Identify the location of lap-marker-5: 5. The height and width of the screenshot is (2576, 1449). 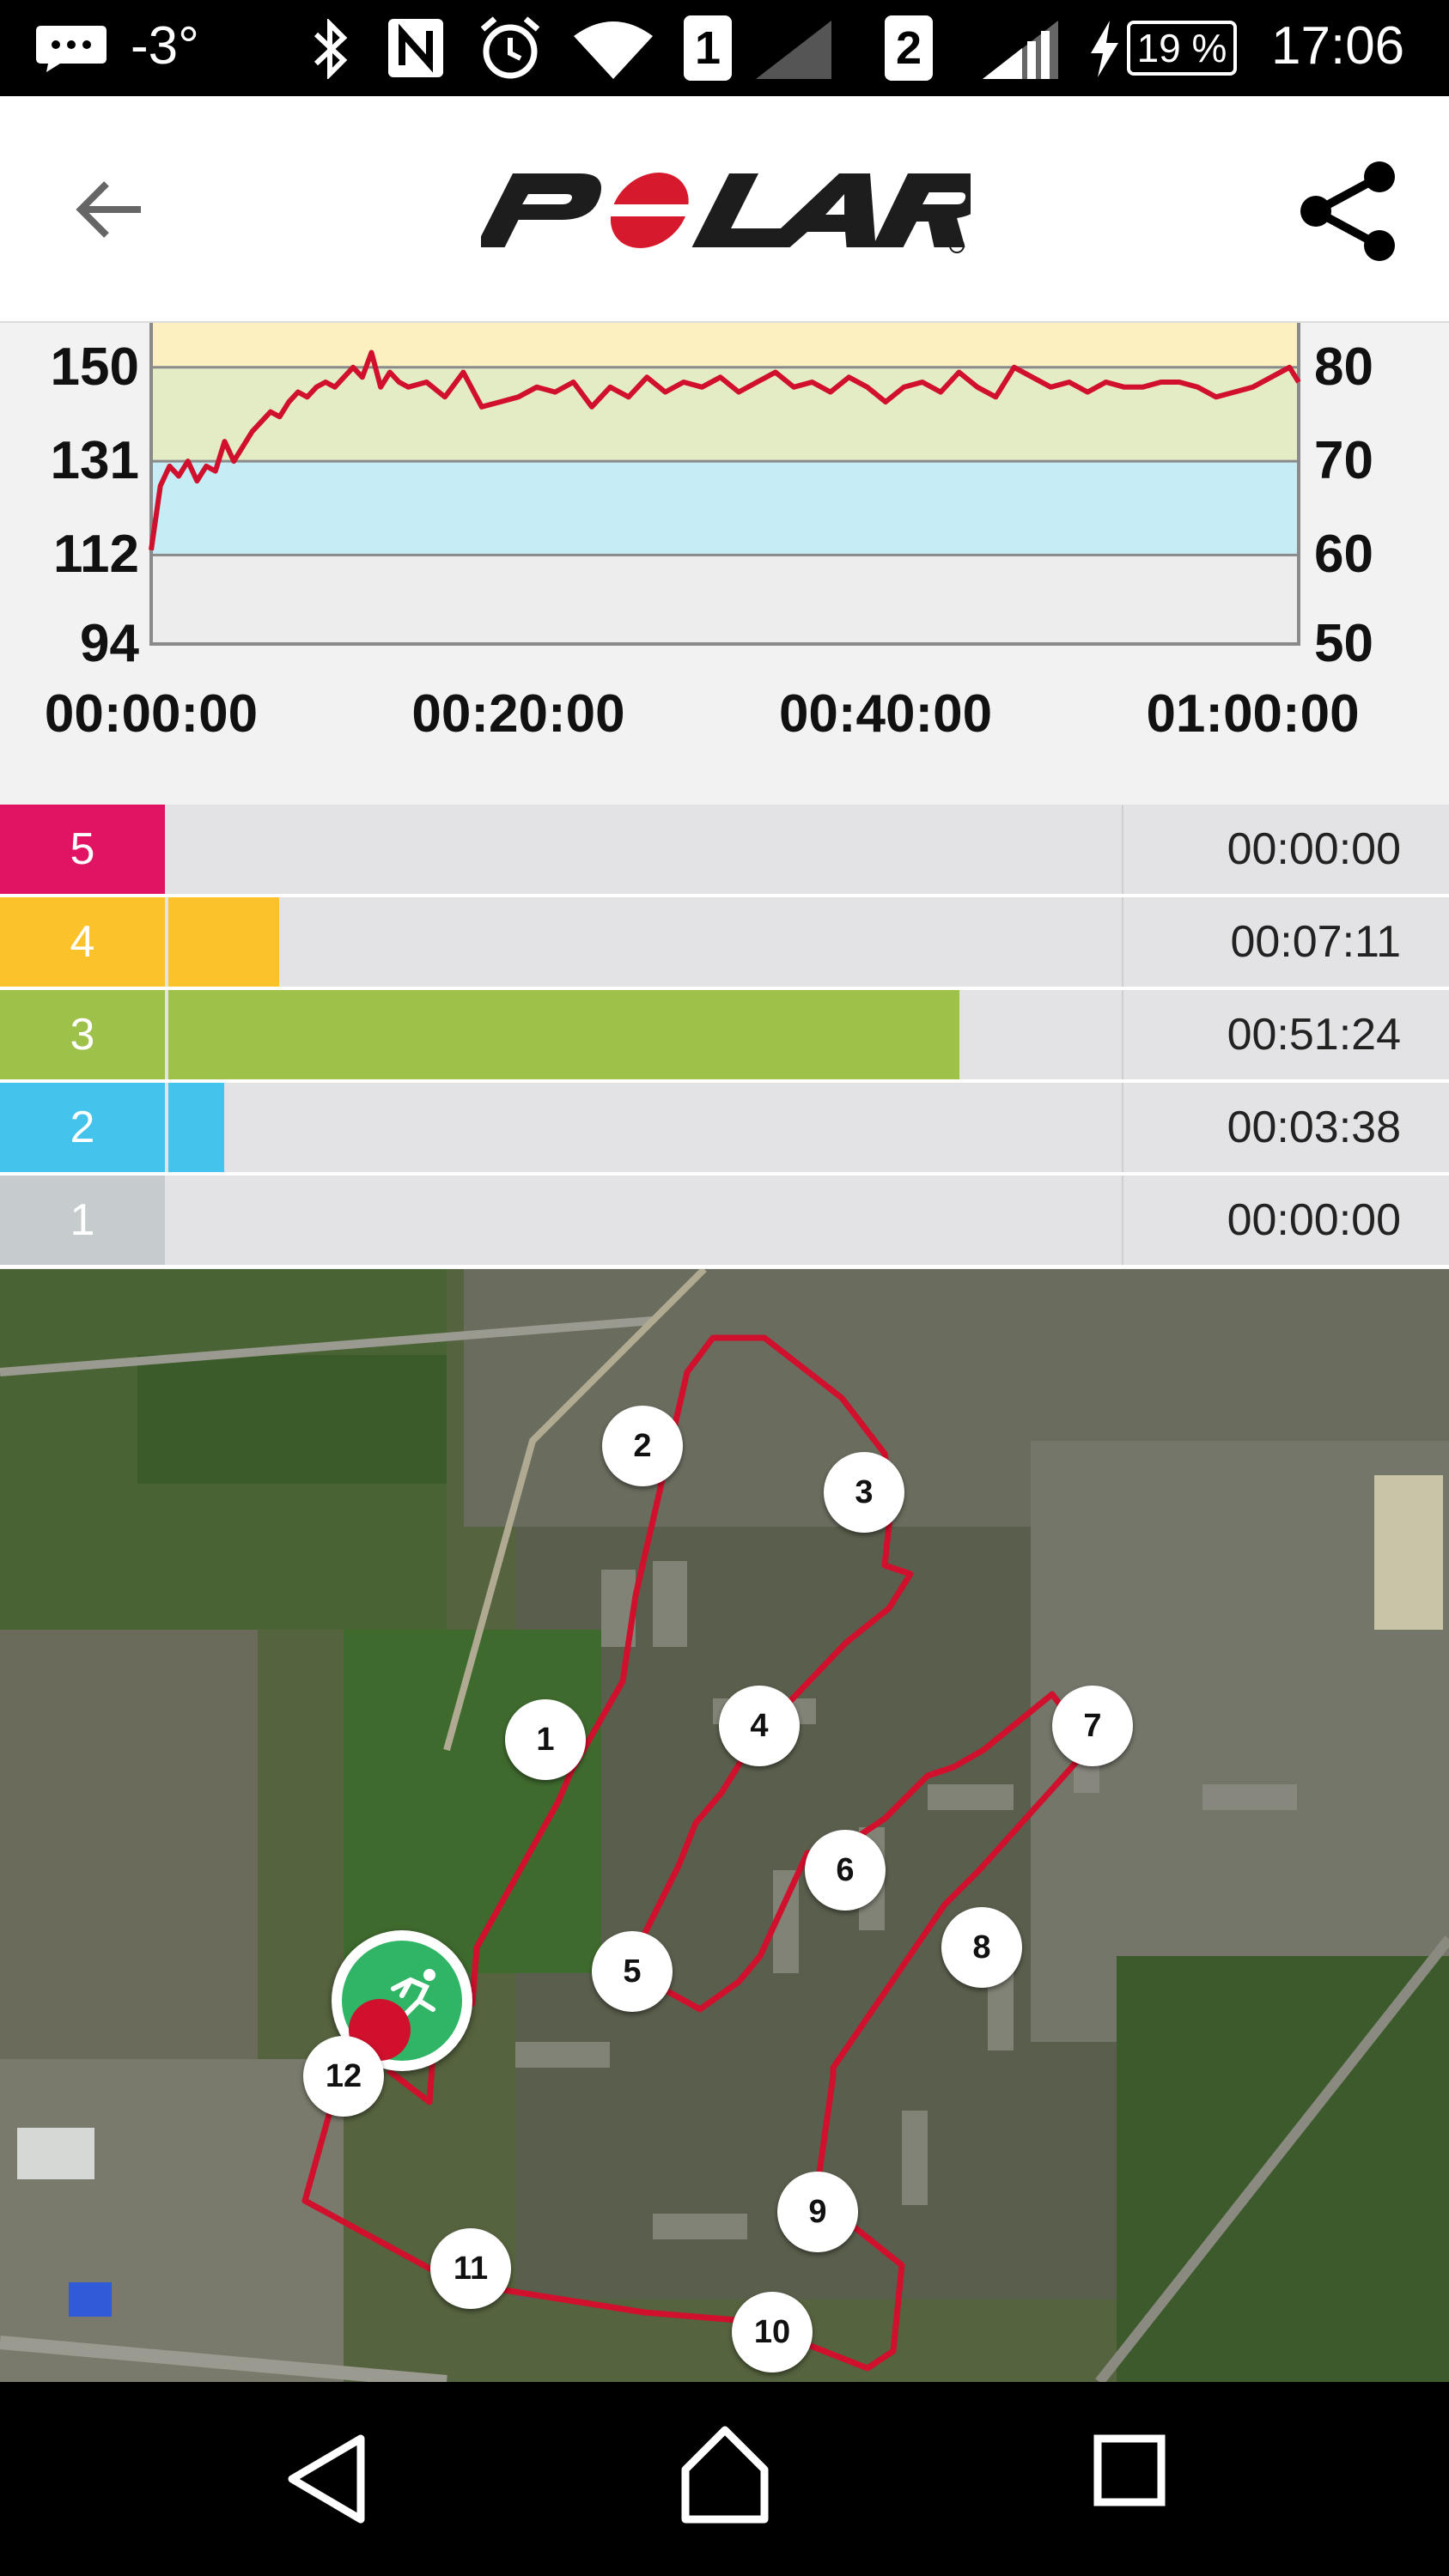
(632, 1972).